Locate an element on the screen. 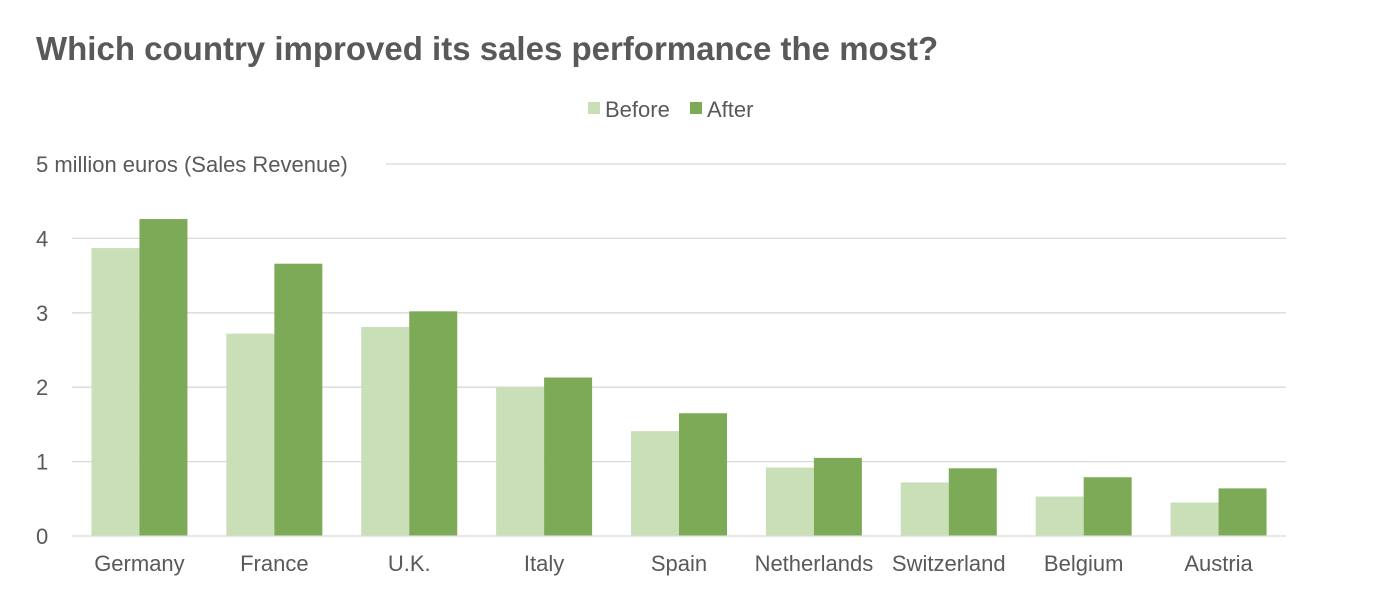  x-tick-label: Austria is located at coordinates (1218, 563).